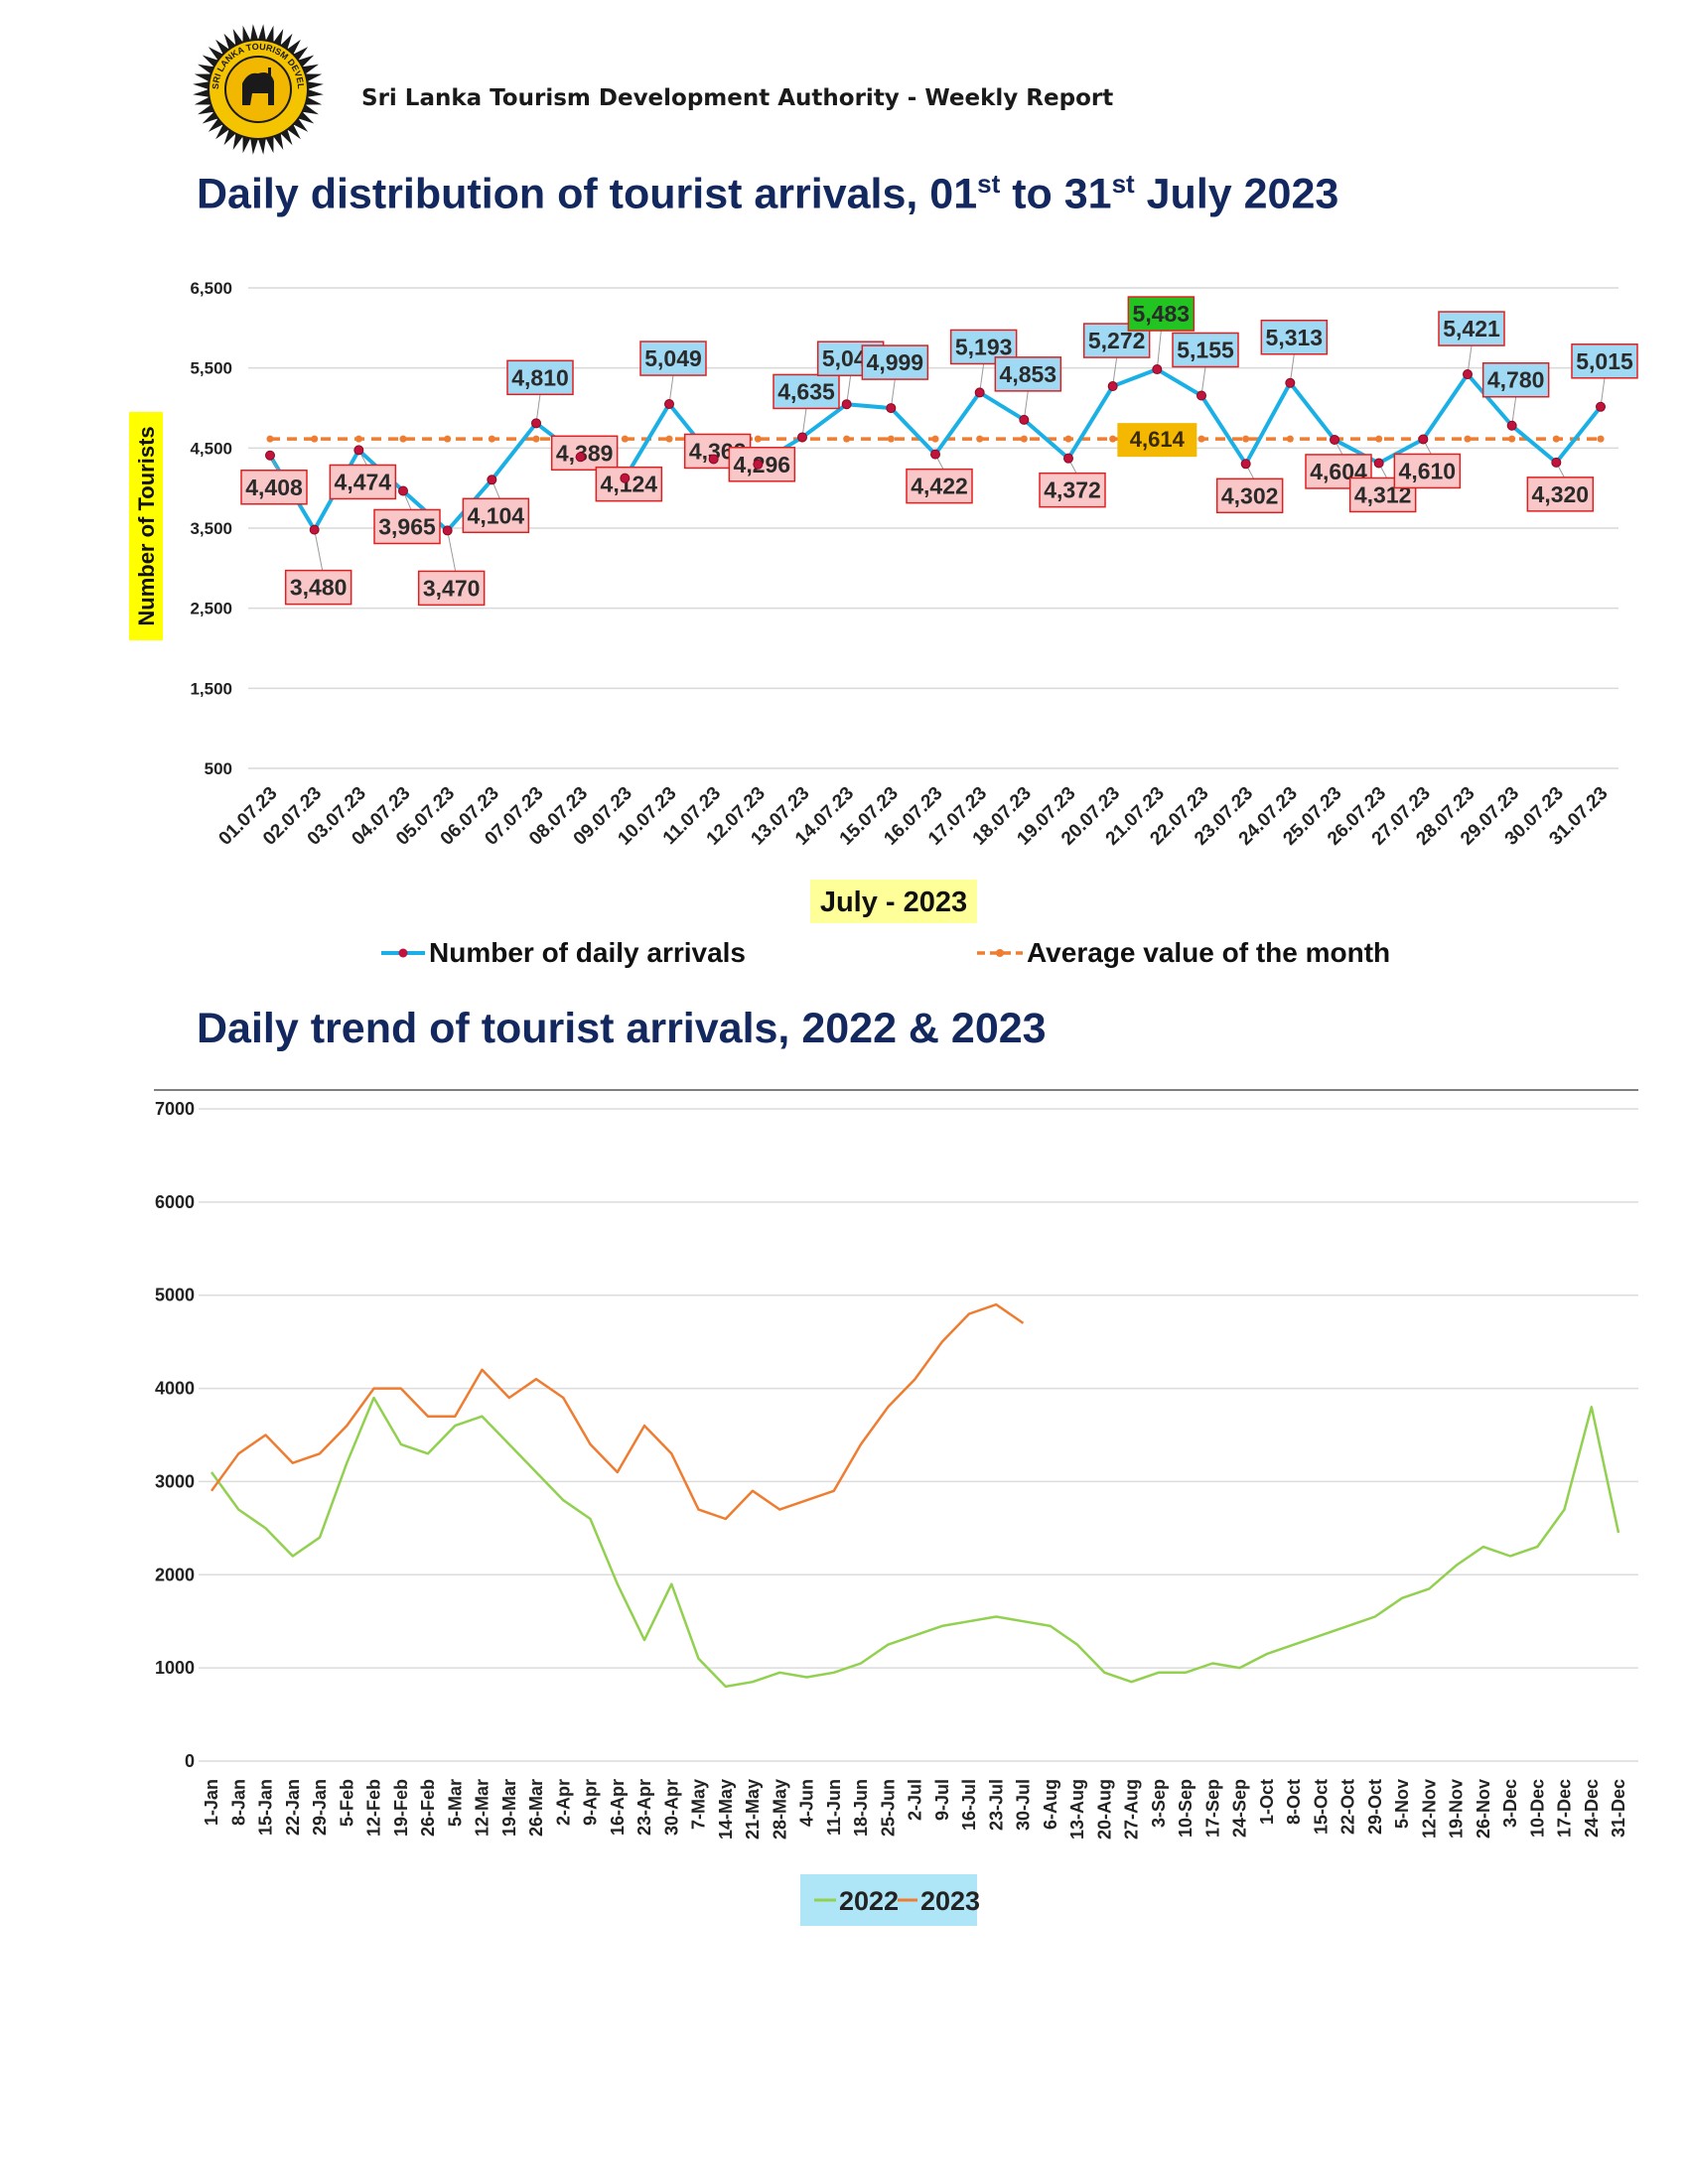 The width and height of the screenshot is (1688, 2184). I want to click on data-label: 4,372, so click(1072, 490).